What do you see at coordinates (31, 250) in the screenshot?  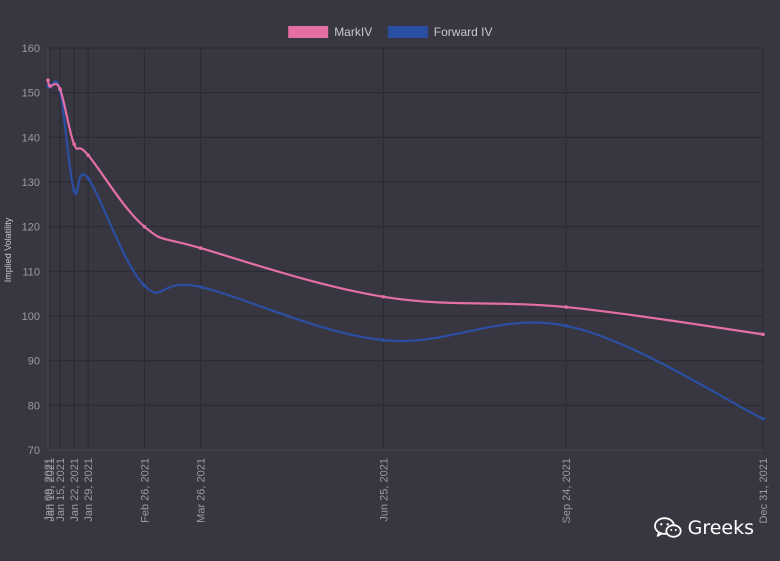 I see `y-axis-ticks: 70 80 90 100 110 120 130 140 150 160` at bounding box center [31, 250].